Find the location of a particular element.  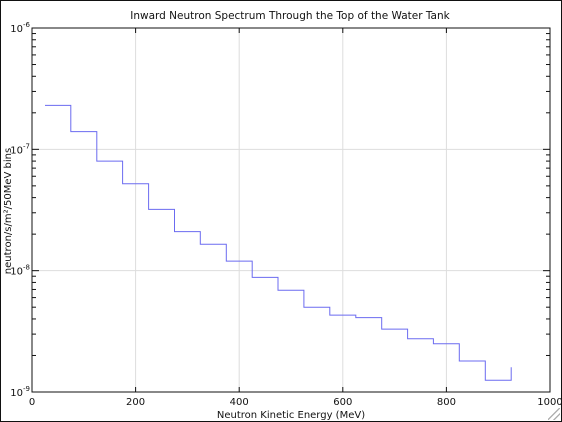

x-tick-label: 1000 is located at coordinates (549, 402).